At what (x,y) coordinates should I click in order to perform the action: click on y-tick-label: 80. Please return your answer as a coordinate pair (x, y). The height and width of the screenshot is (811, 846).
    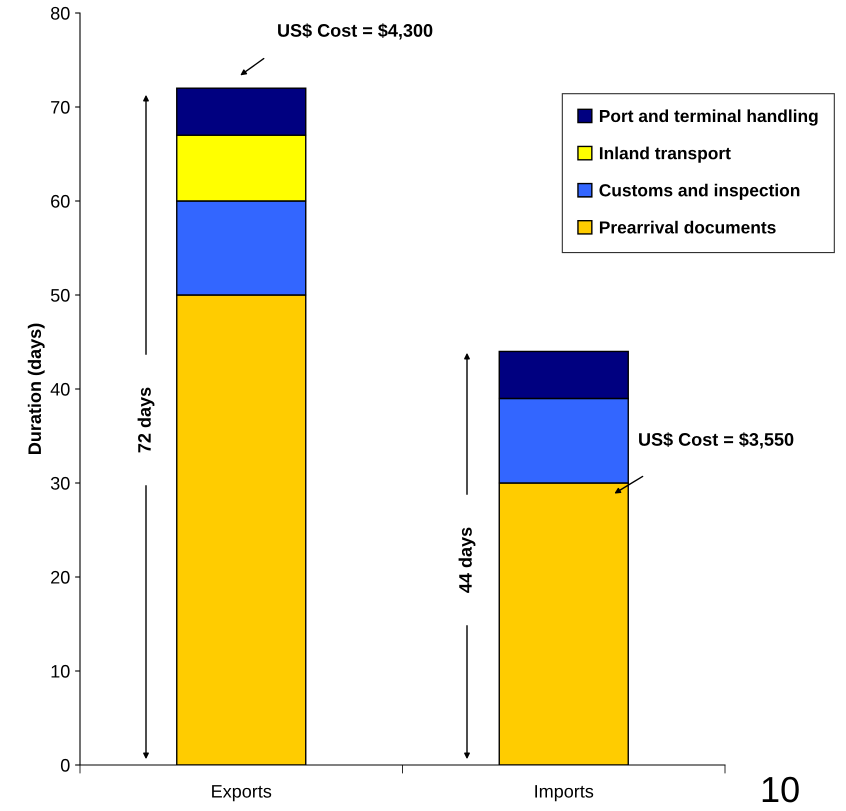
    Looking at the image, I should click on (60, 13).